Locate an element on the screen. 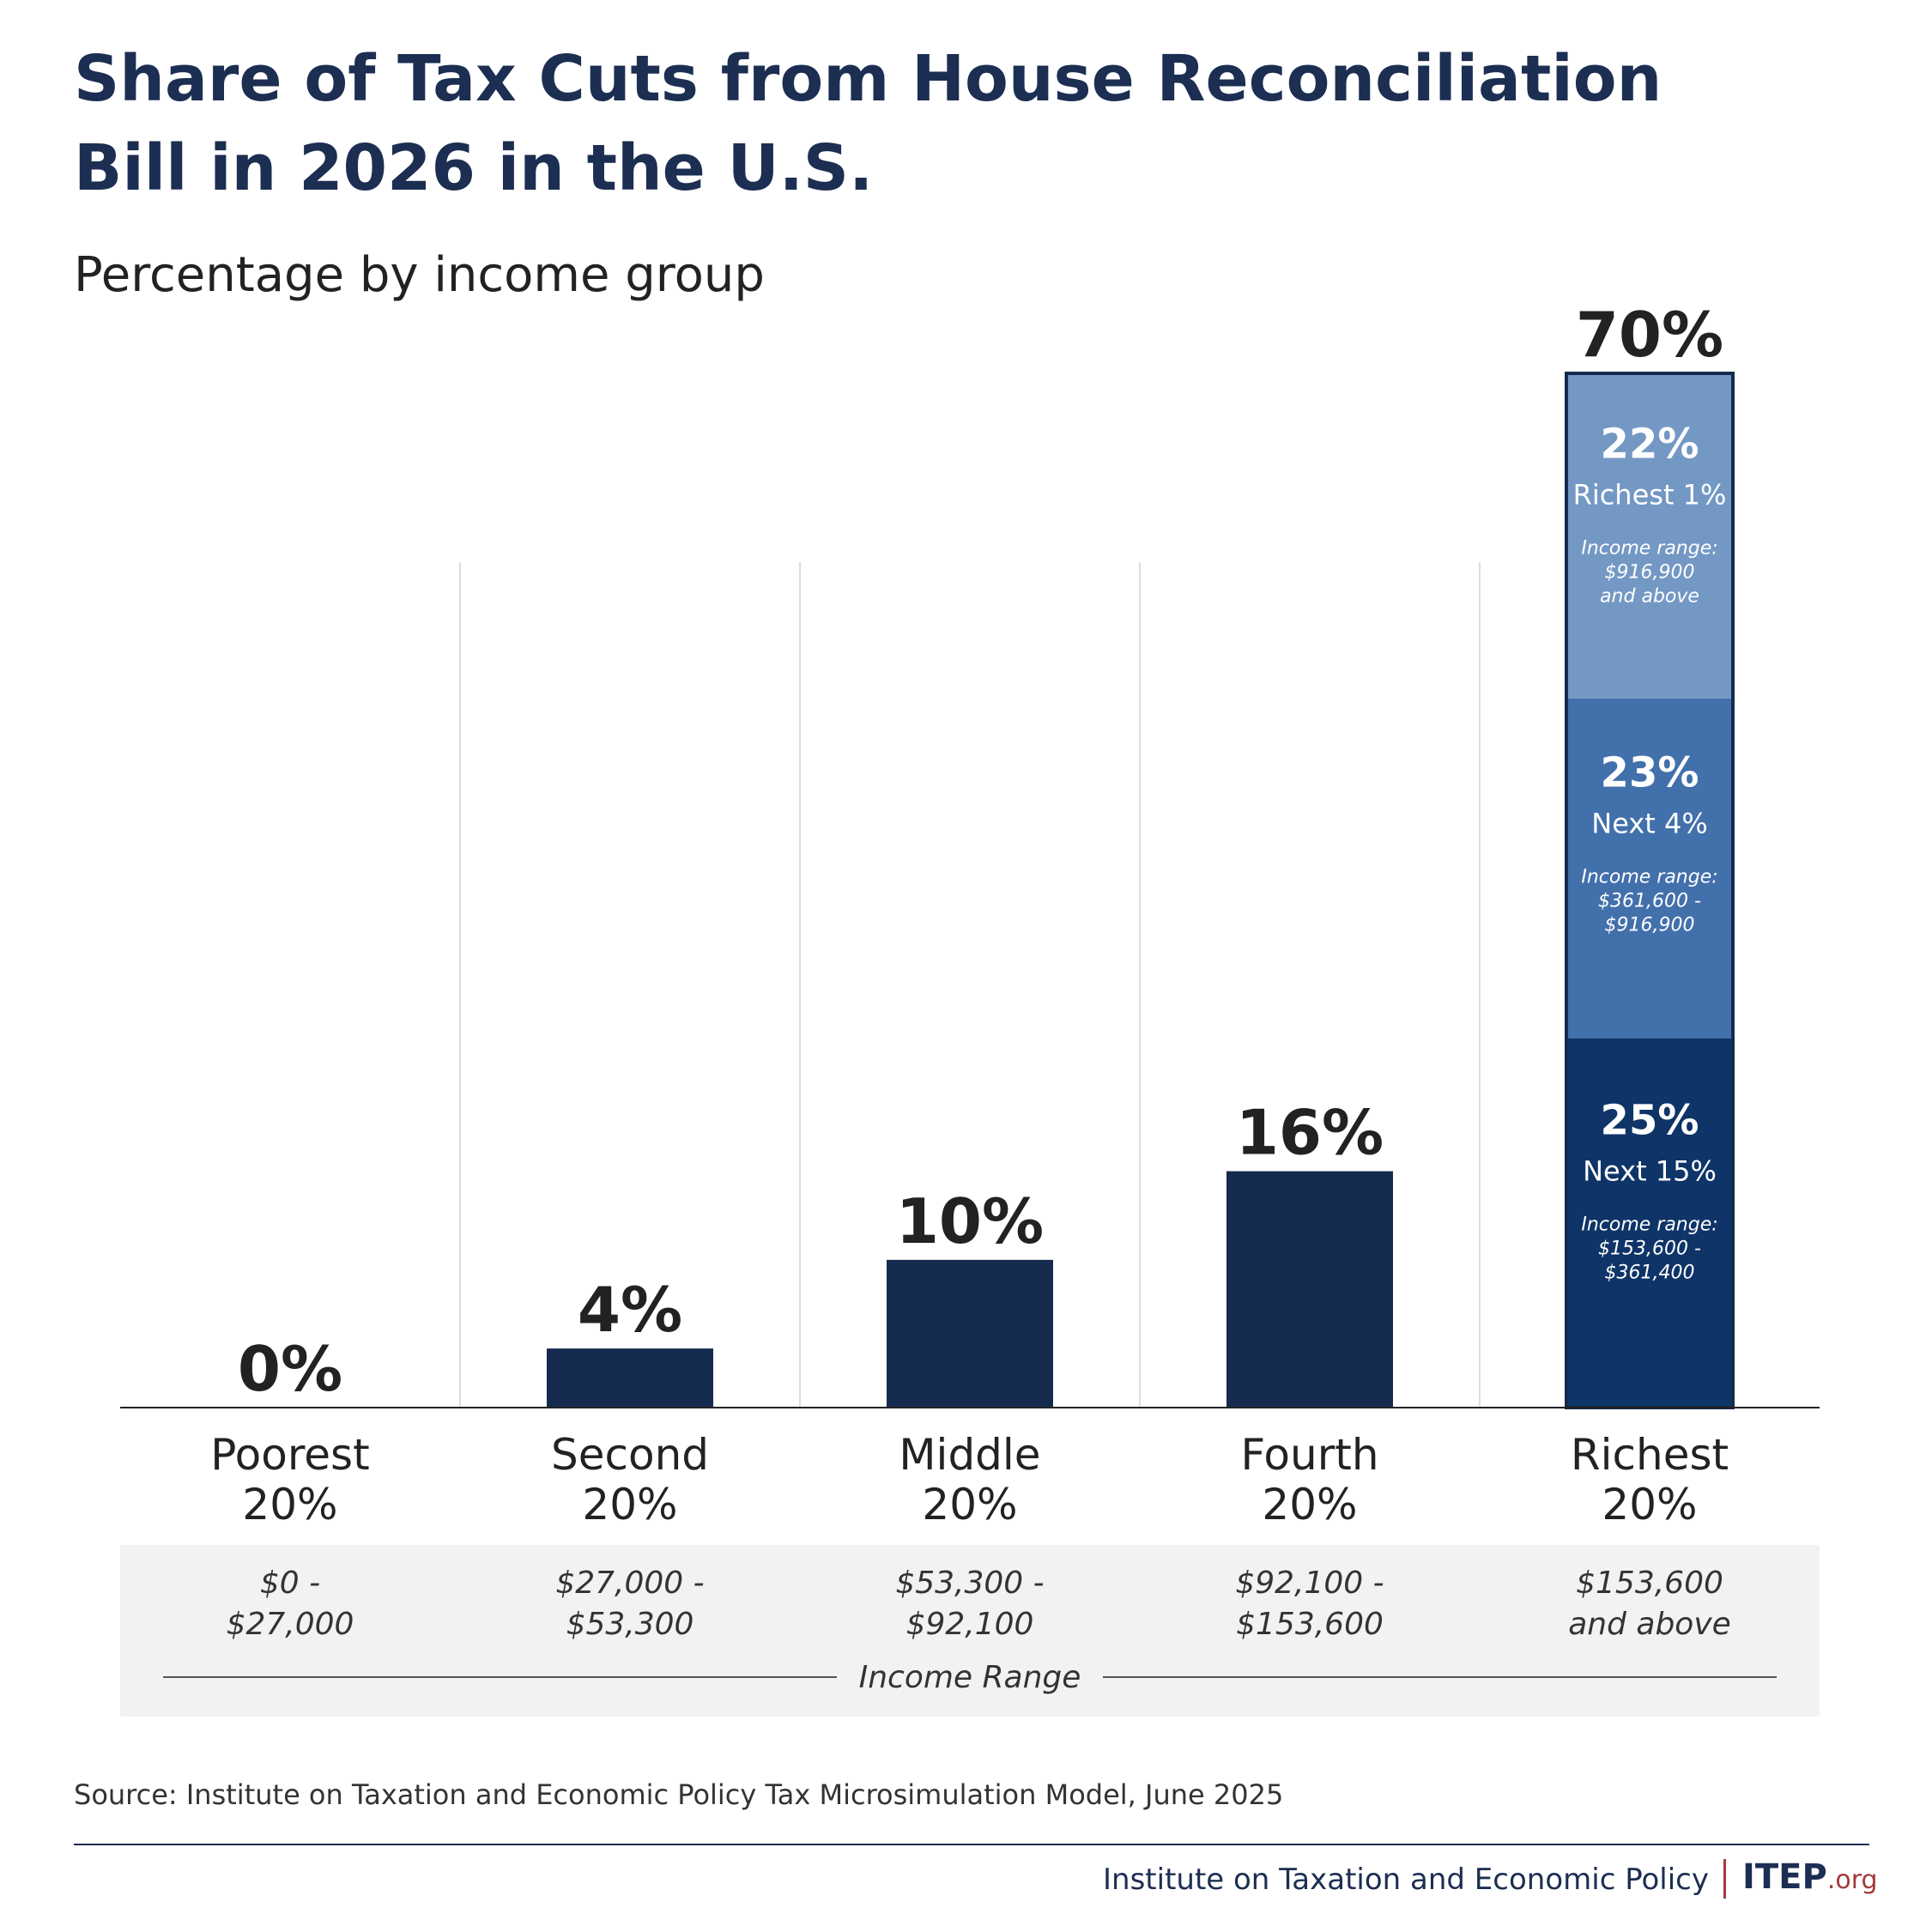 Image resolution: width=1932 pixels, height=1914 pixels. segment-range-title-2: Income range: is located at coordinates (1649, 548).